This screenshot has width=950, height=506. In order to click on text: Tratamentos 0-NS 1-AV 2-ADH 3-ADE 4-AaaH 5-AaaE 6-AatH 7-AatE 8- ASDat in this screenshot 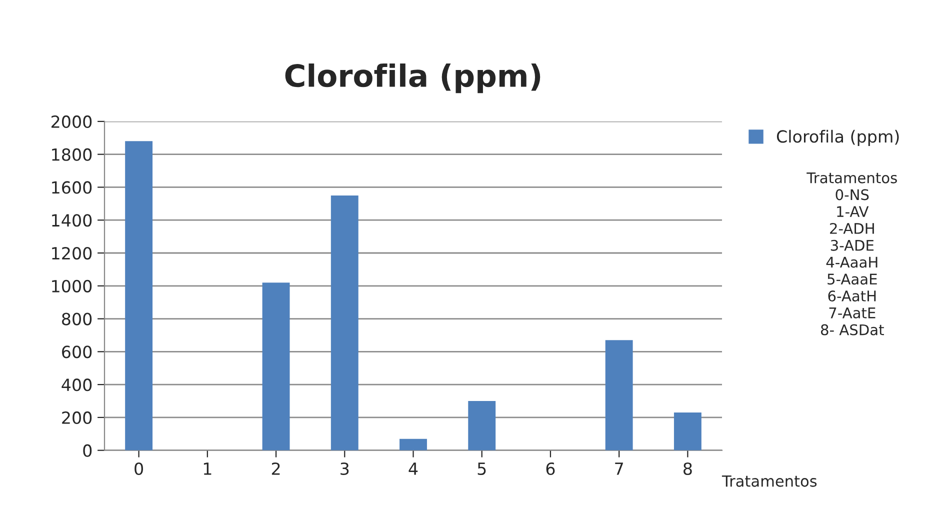, I will do `click(851, 254)`.